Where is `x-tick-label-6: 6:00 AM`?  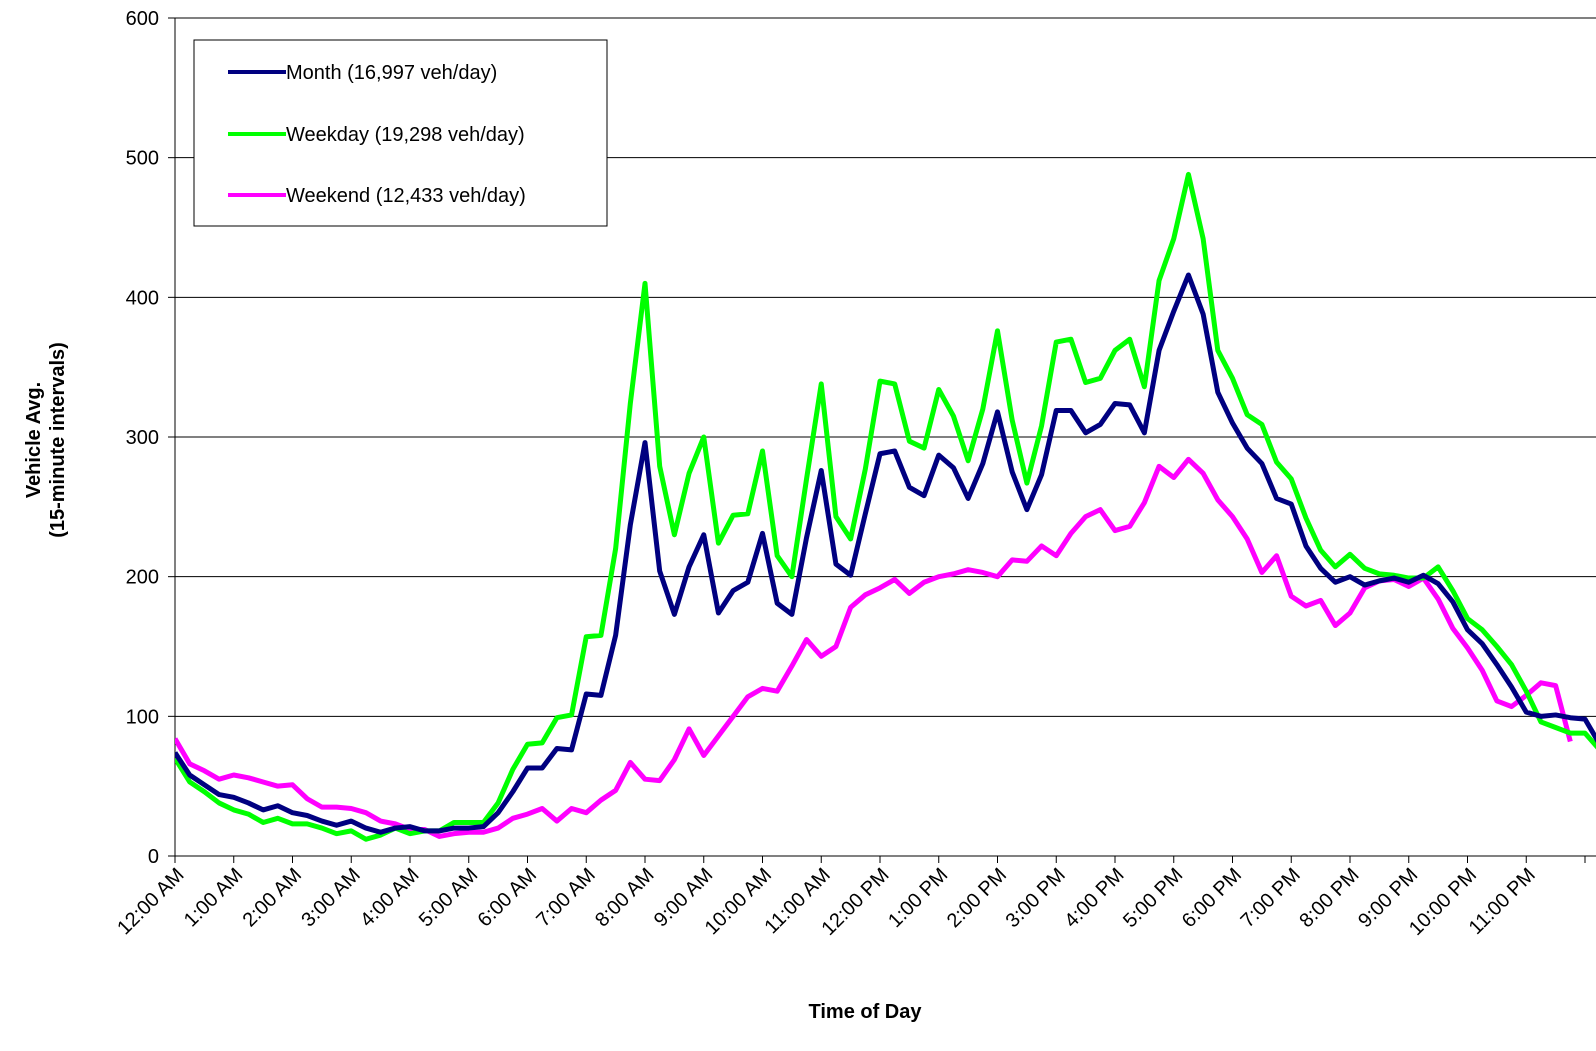 x-tick-label-6: 6:00 AM is located at coordinates (507, 897).